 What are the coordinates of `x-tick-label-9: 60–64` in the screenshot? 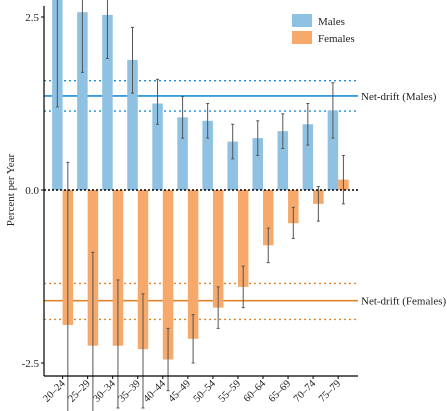 It's located at (255, 391).